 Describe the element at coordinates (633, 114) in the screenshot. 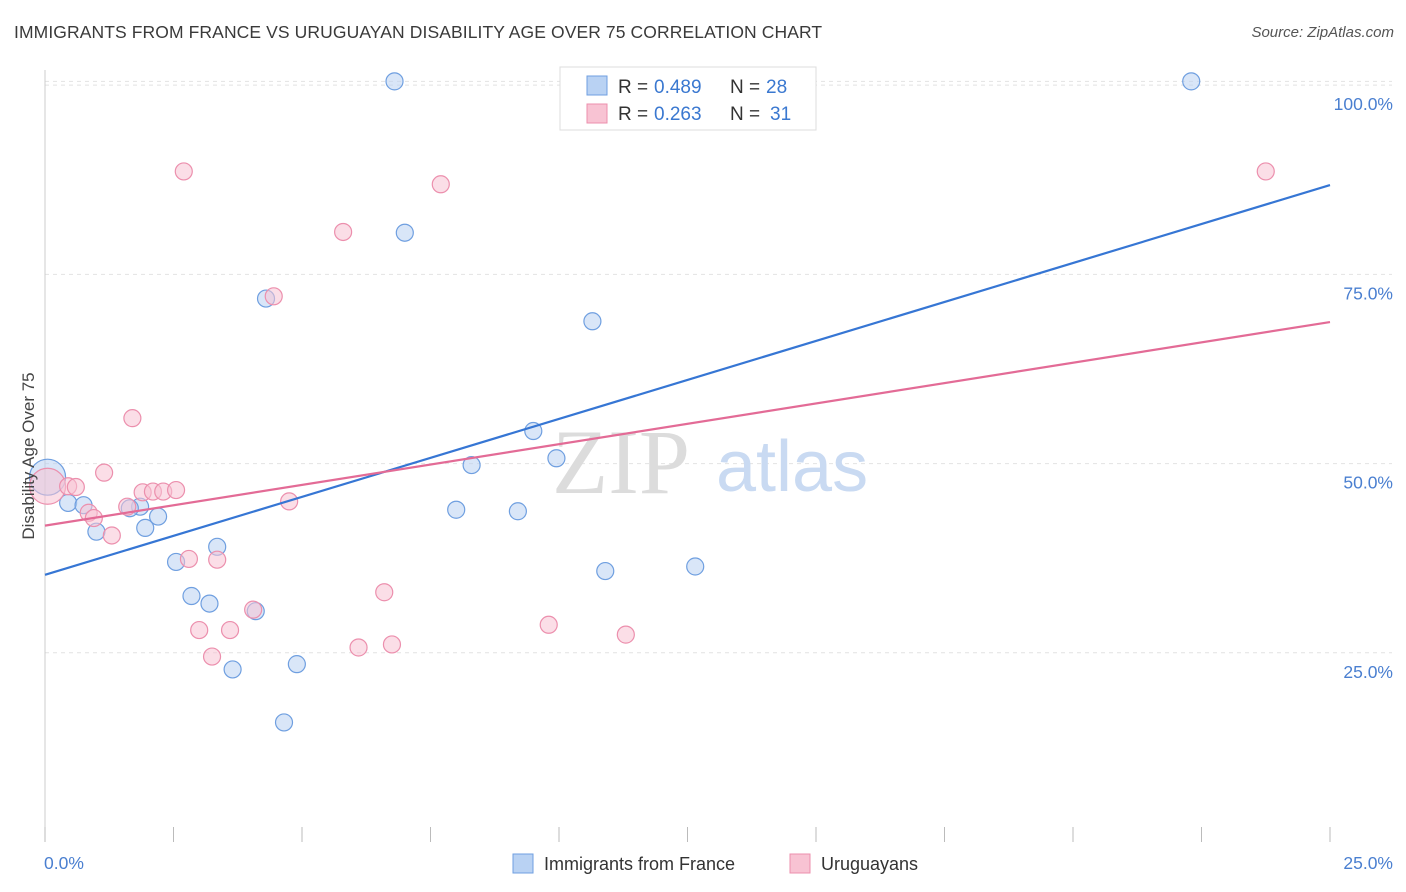

I see `legend-r-label-2: R =` at that location.